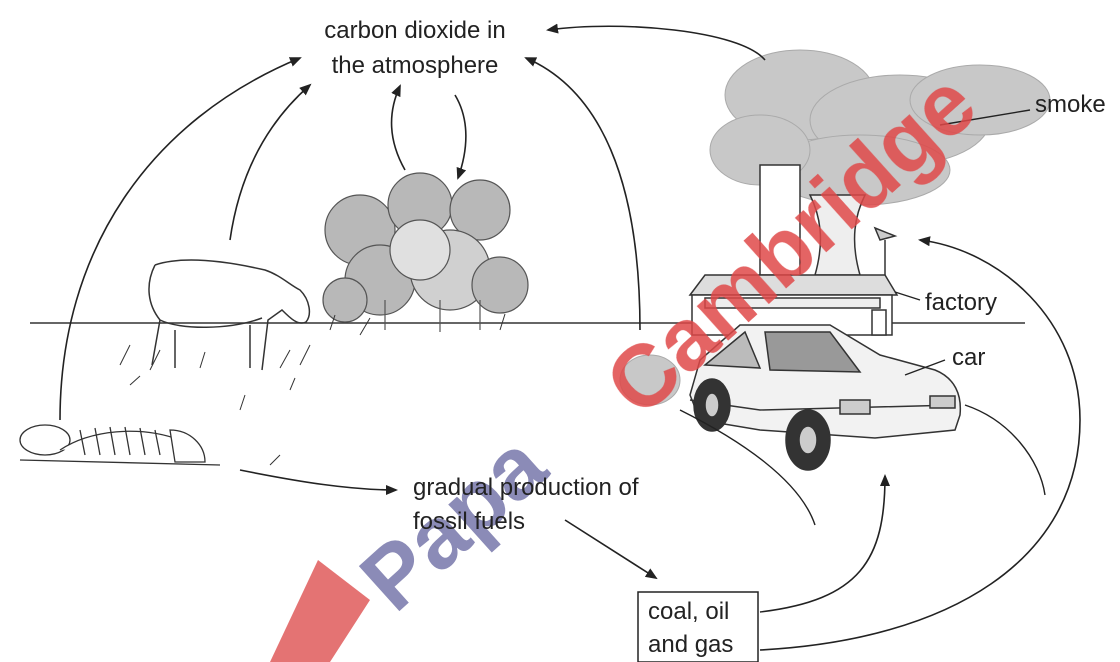 This screenshot has width=1120, height=662. What do you see at coordinates (526, 487) in the screenshot?
I see `label: gradual production of` at bounding box center [526, 487].